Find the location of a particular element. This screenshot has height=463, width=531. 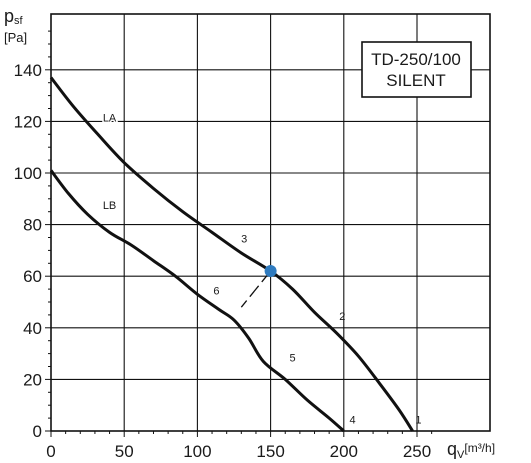

title-box-frame is located at coordinates (416, 69).